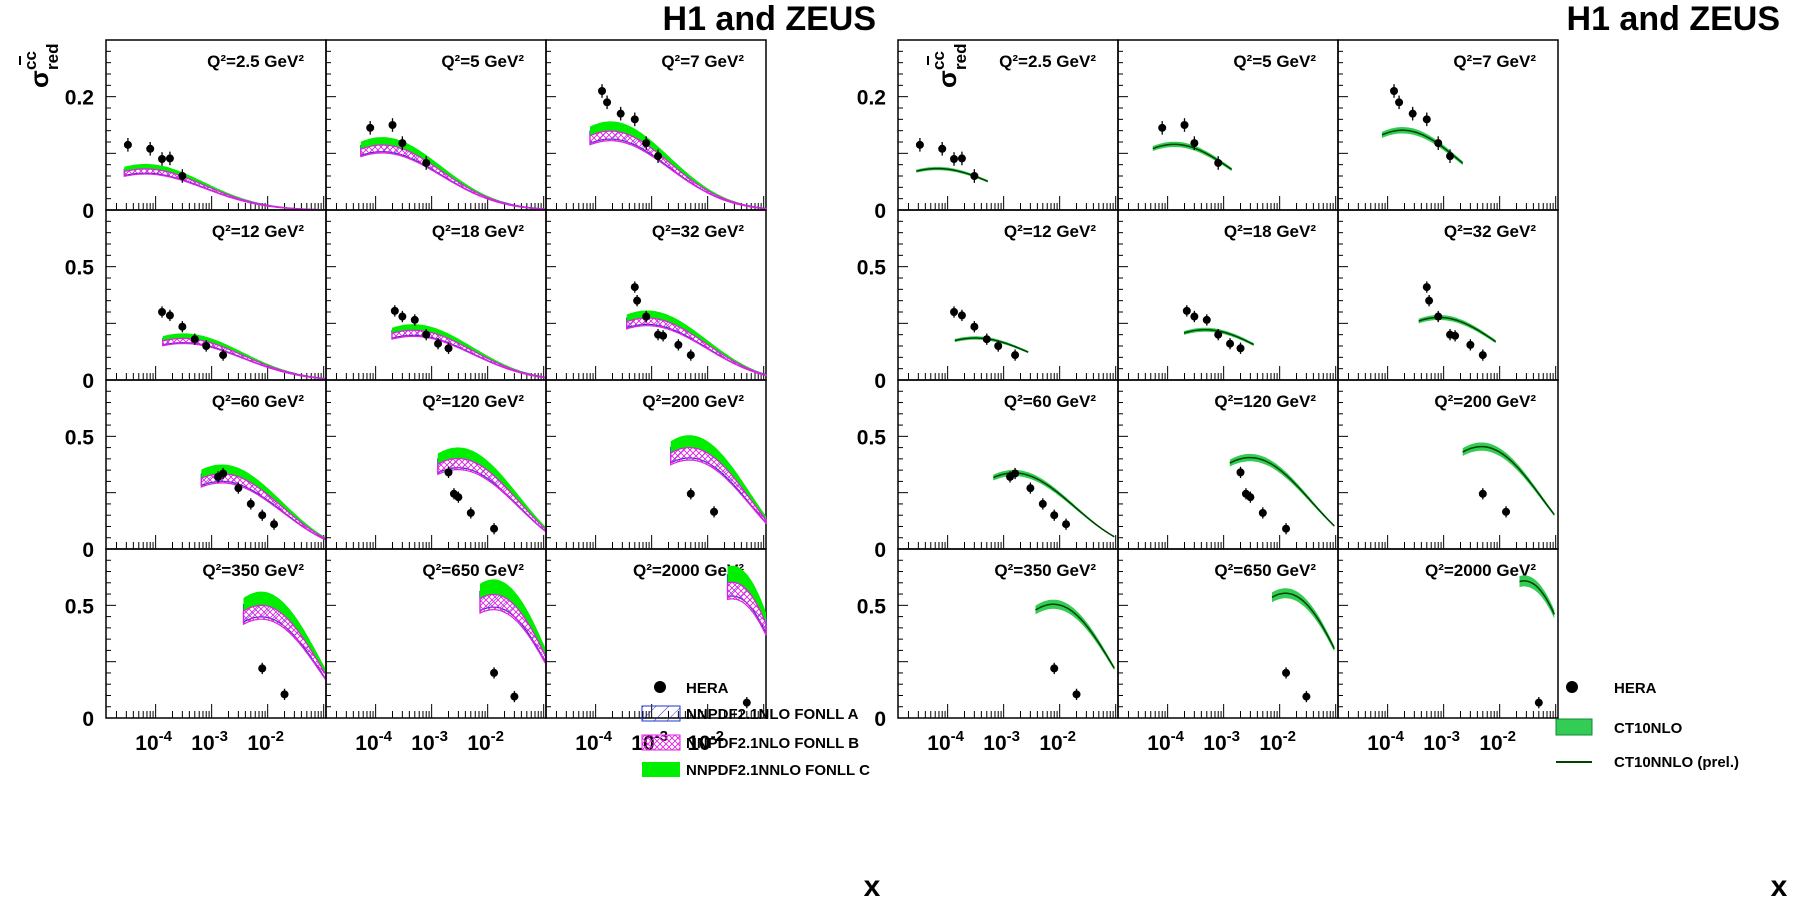 Image resolution: width=1798 pixels, height=906 pixels. What do you see at coordinates (988, 131) in the screenshot?
I see `panel: 0 0.2 Q²=2.5 GeV²` at bounding box center [988, 131].